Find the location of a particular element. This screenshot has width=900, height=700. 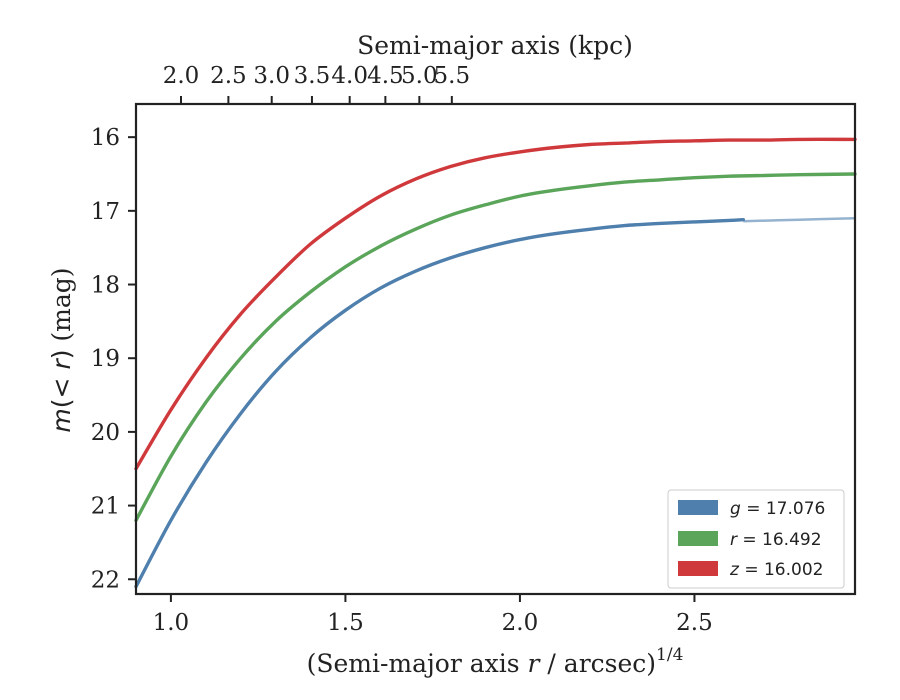

y-tick-label: 21 is located at coordinates (105, 507).